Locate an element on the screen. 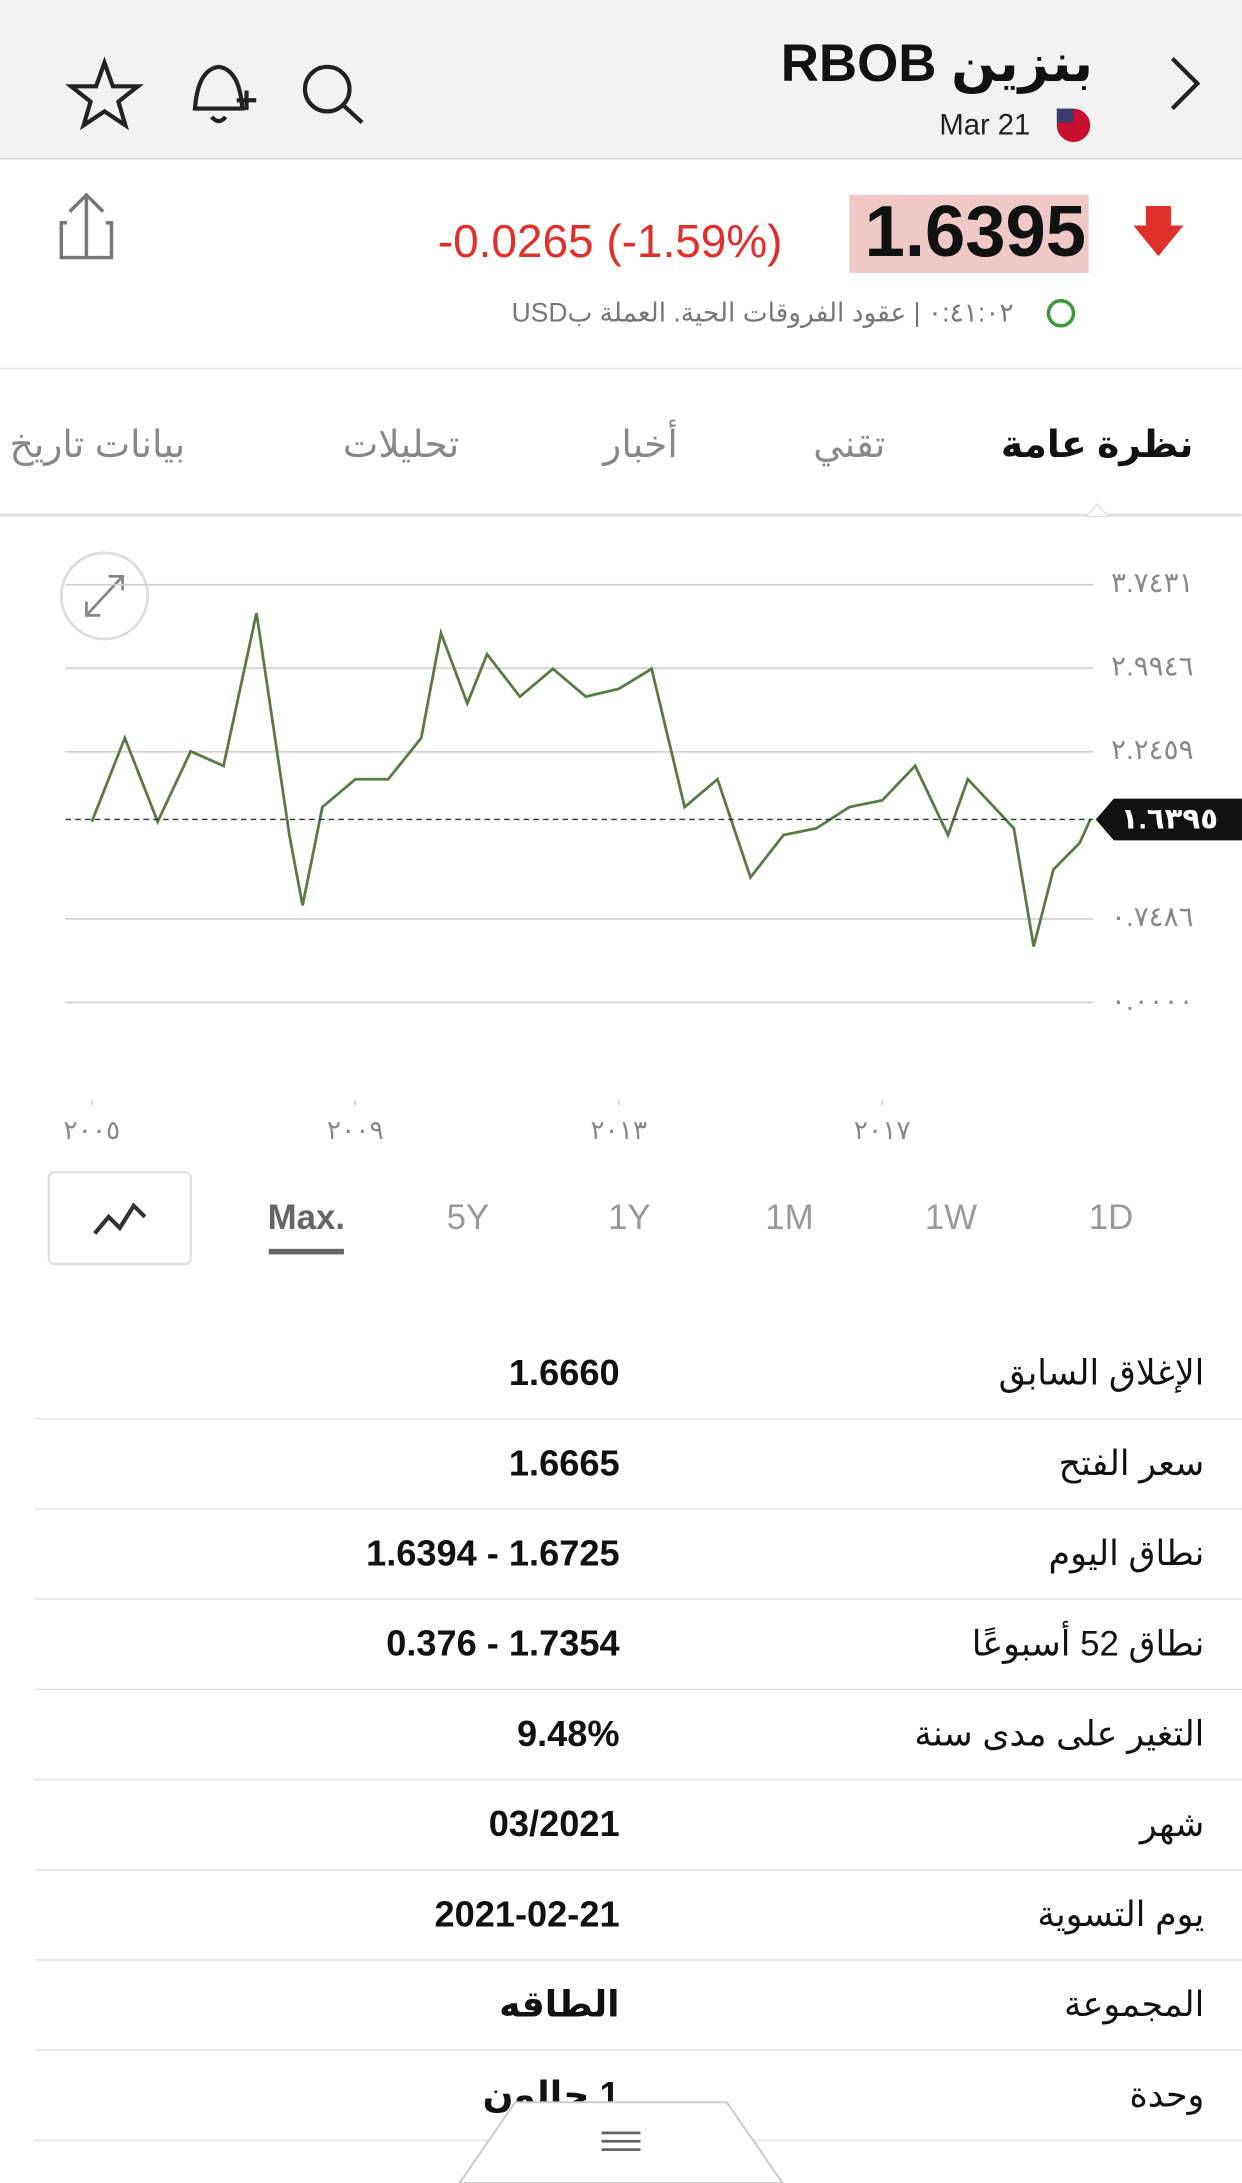 The image size is (1242, 2183). x-tick-label: ٢٠١٣ is located at coordinates (618, 1130).